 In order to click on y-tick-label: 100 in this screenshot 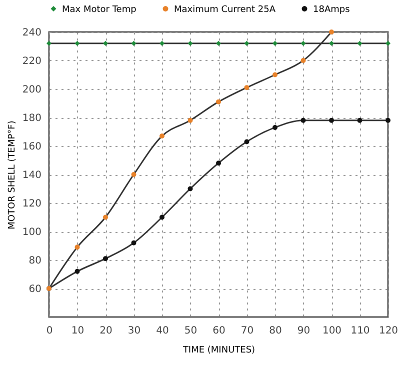, I will do `click(32, 232)`.